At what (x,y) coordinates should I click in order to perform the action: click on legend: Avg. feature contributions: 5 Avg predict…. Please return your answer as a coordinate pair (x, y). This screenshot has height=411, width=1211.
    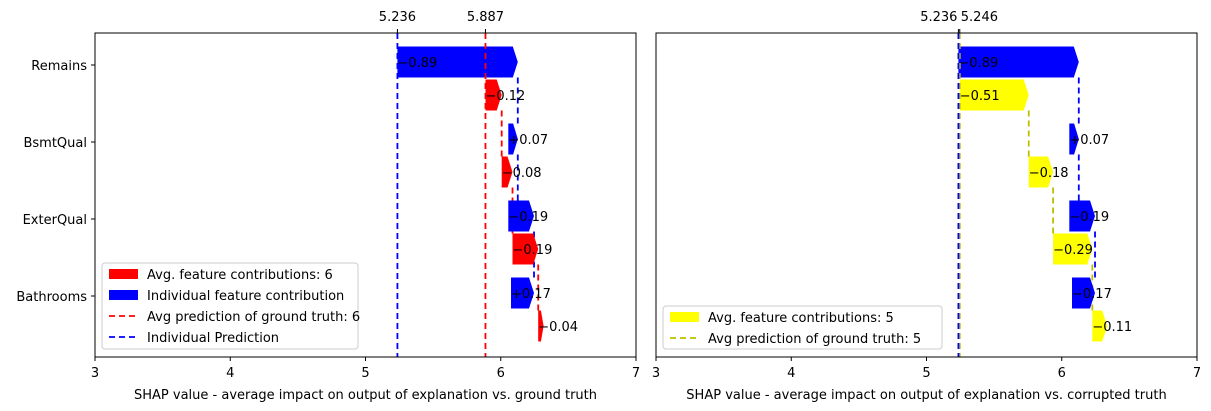
    Looking at the image, I should click on (802, 327).